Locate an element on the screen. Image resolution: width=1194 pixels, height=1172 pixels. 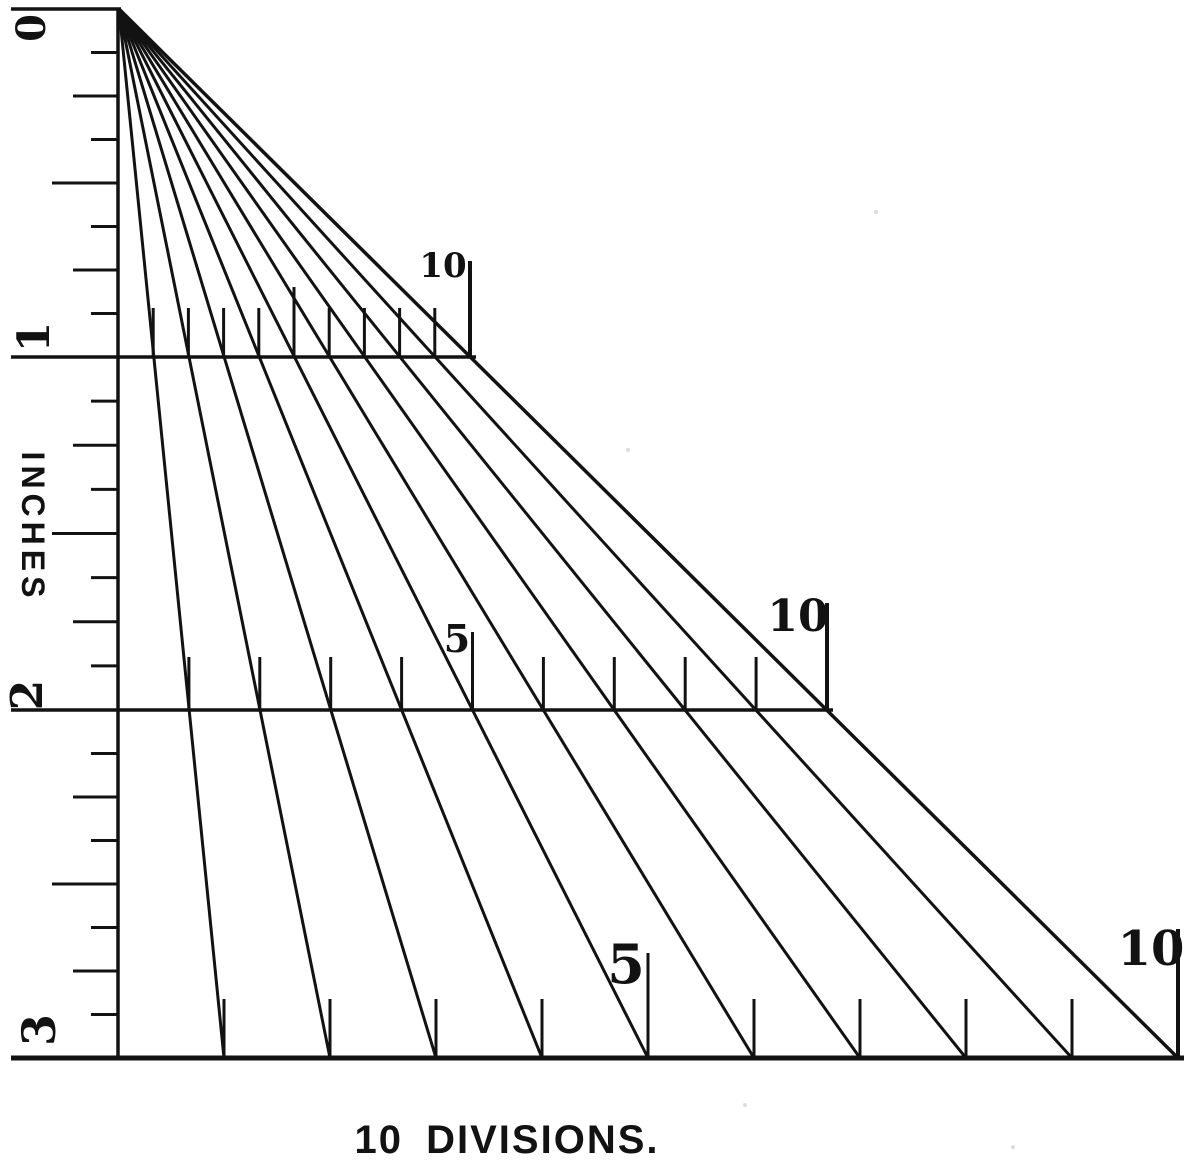
fan-line is located at coordinates (171, 533).